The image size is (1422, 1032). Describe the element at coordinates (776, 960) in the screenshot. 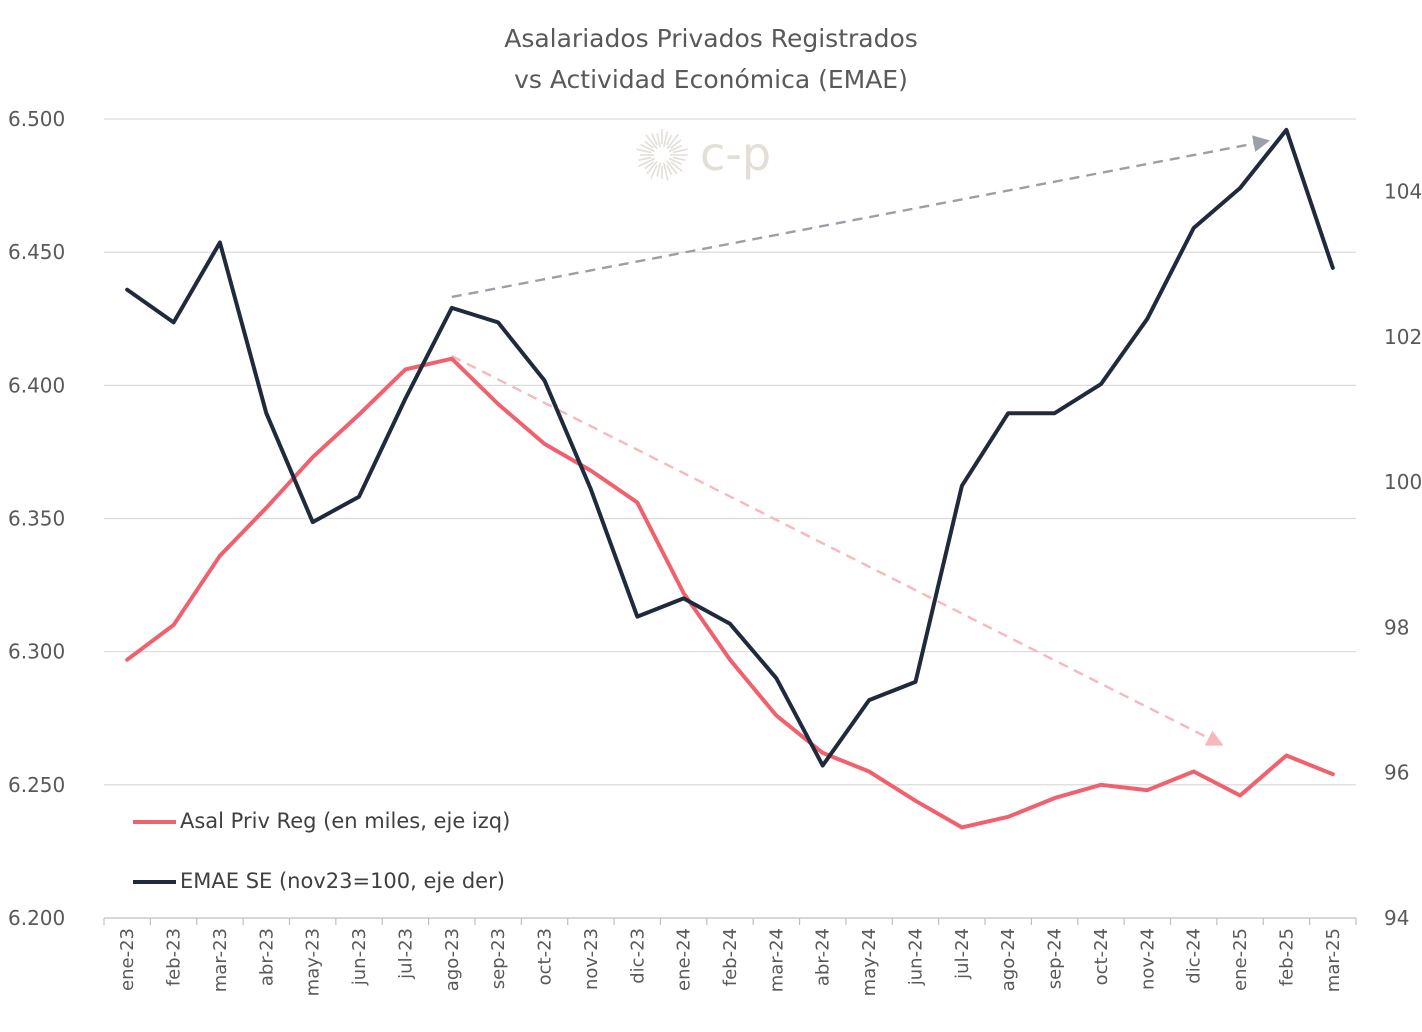

I see `x-tick-label: mar-24` at that location.